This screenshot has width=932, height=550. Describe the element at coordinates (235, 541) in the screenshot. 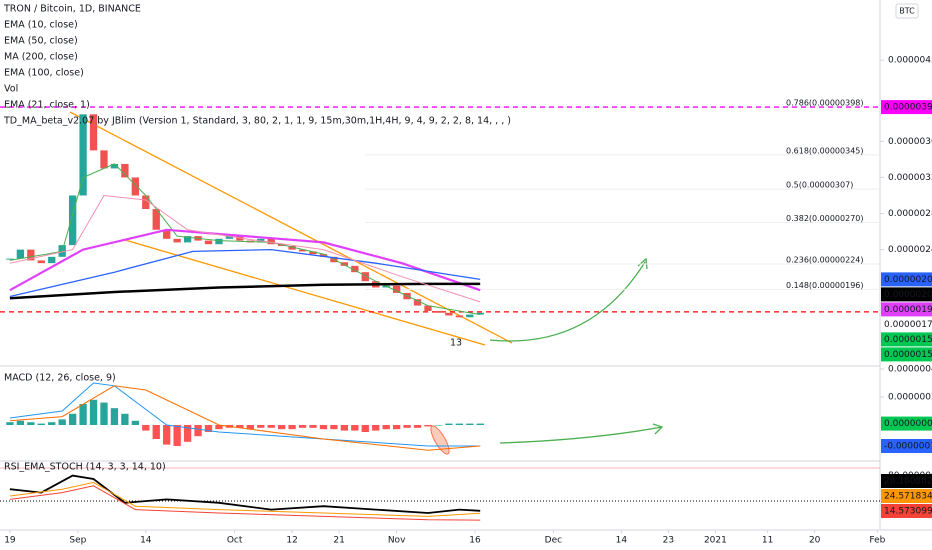

I see `x-tick-label: Oct` at that location.